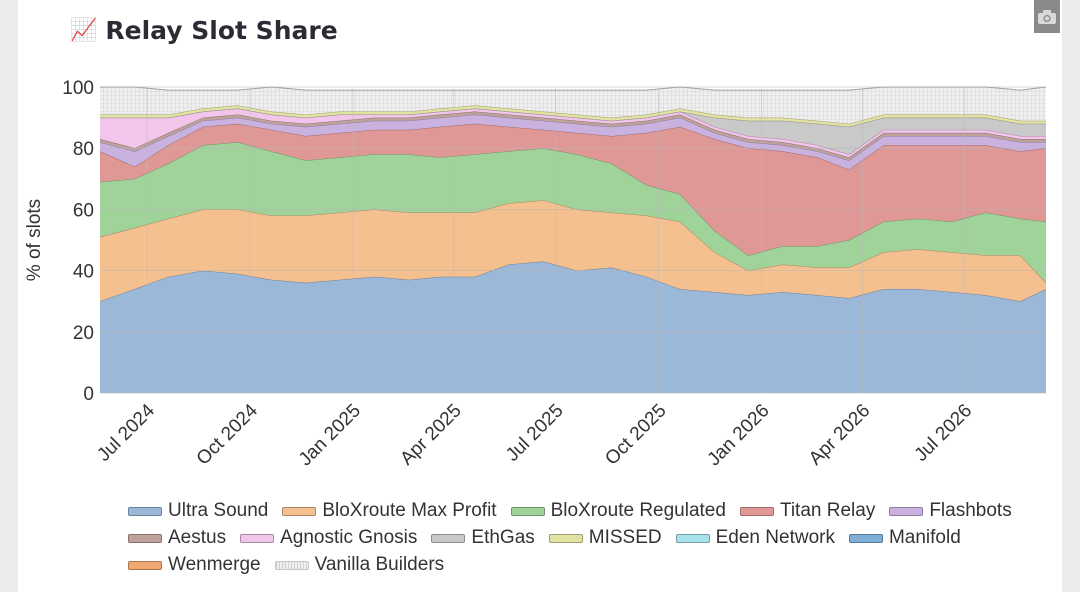  I want to click on area-ethgas, so click(573, 131).